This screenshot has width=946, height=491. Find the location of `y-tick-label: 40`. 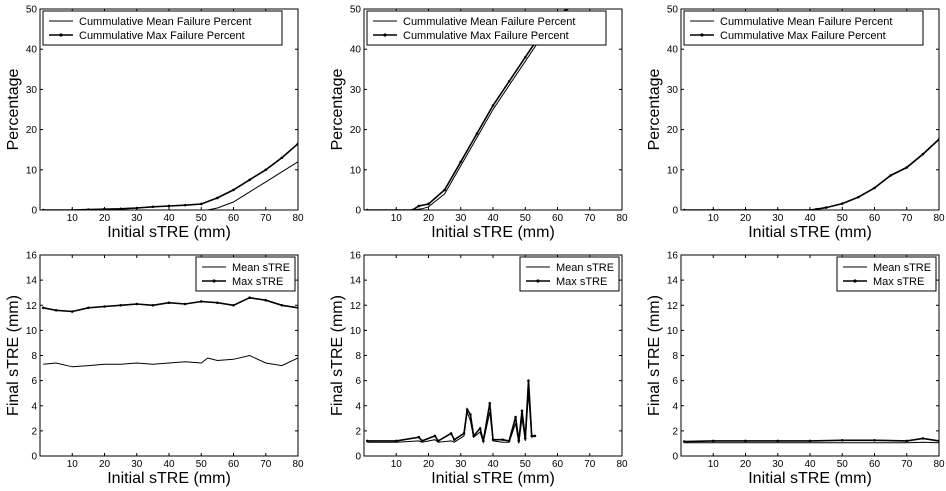

y-tick-label: 40 is located at coordinates (673, 50).